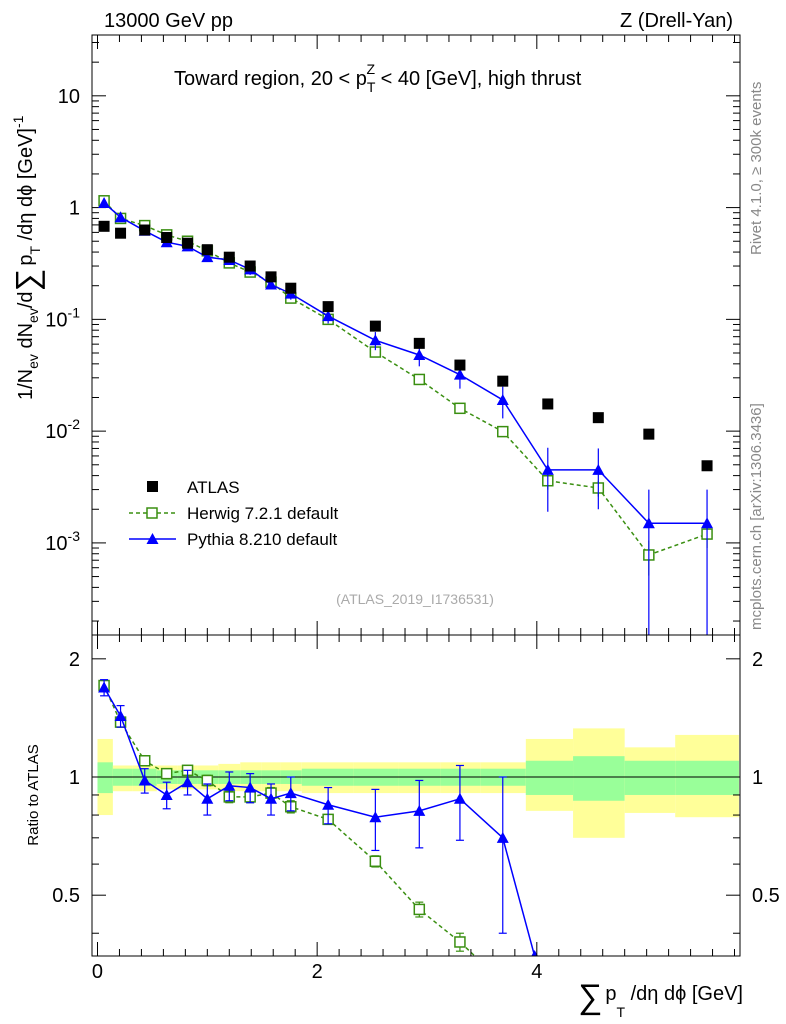 The height and width of the screenshot is (1024, 786). I want to click on title-part-b: < 40 [GeV], high thrust, so click(478, 79).